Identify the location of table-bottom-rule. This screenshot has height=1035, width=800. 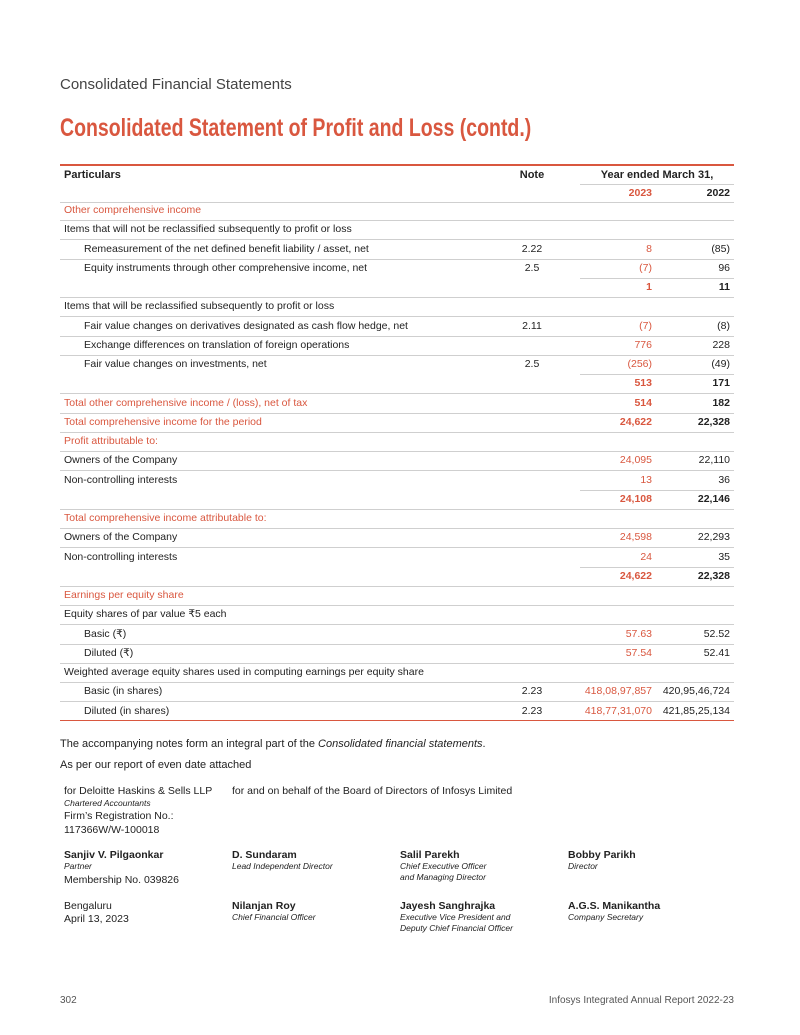
(397, 720).